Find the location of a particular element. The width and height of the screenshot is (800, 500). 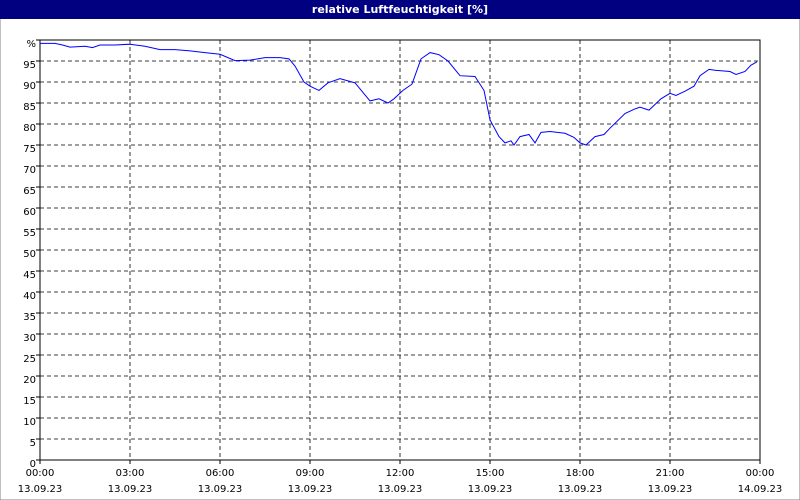

y-tick-label: 85 is located at coordinates (29, 107).